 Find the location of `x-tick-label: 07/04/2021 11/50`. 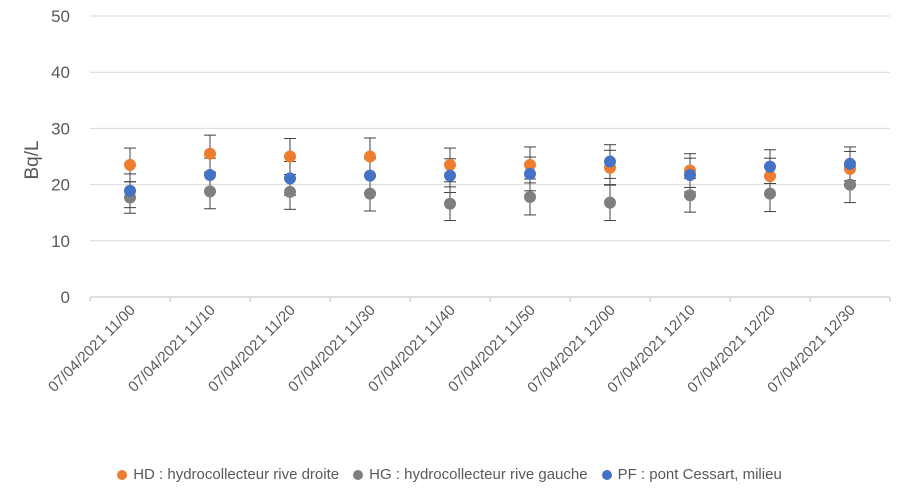

x-tick-label: 07/04/2021 11/50 is located at coordinates (492, 349).